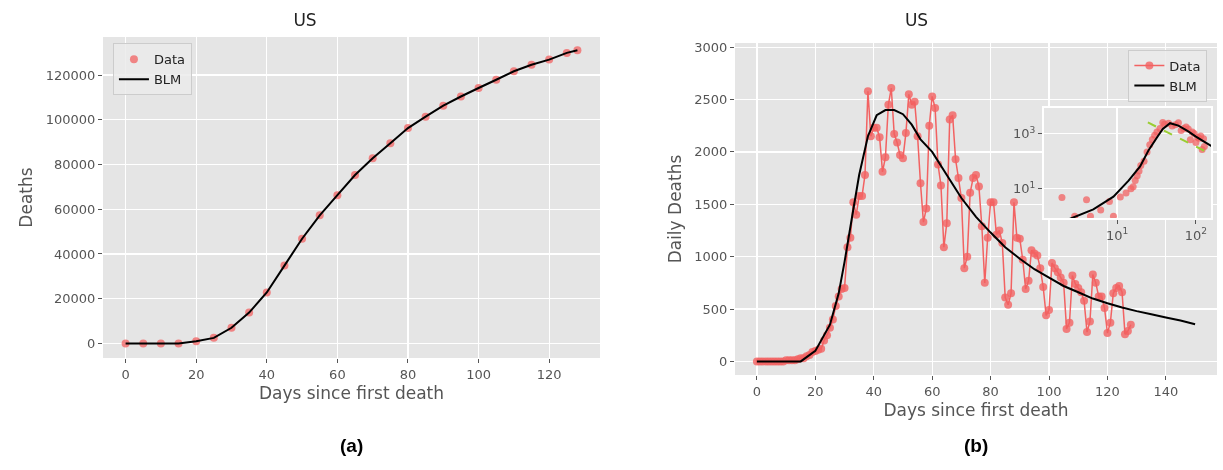  Describe the element at coordinates (674, 209) in the screenshot. I see `y-axis-title: Daily Deaths` at that location.